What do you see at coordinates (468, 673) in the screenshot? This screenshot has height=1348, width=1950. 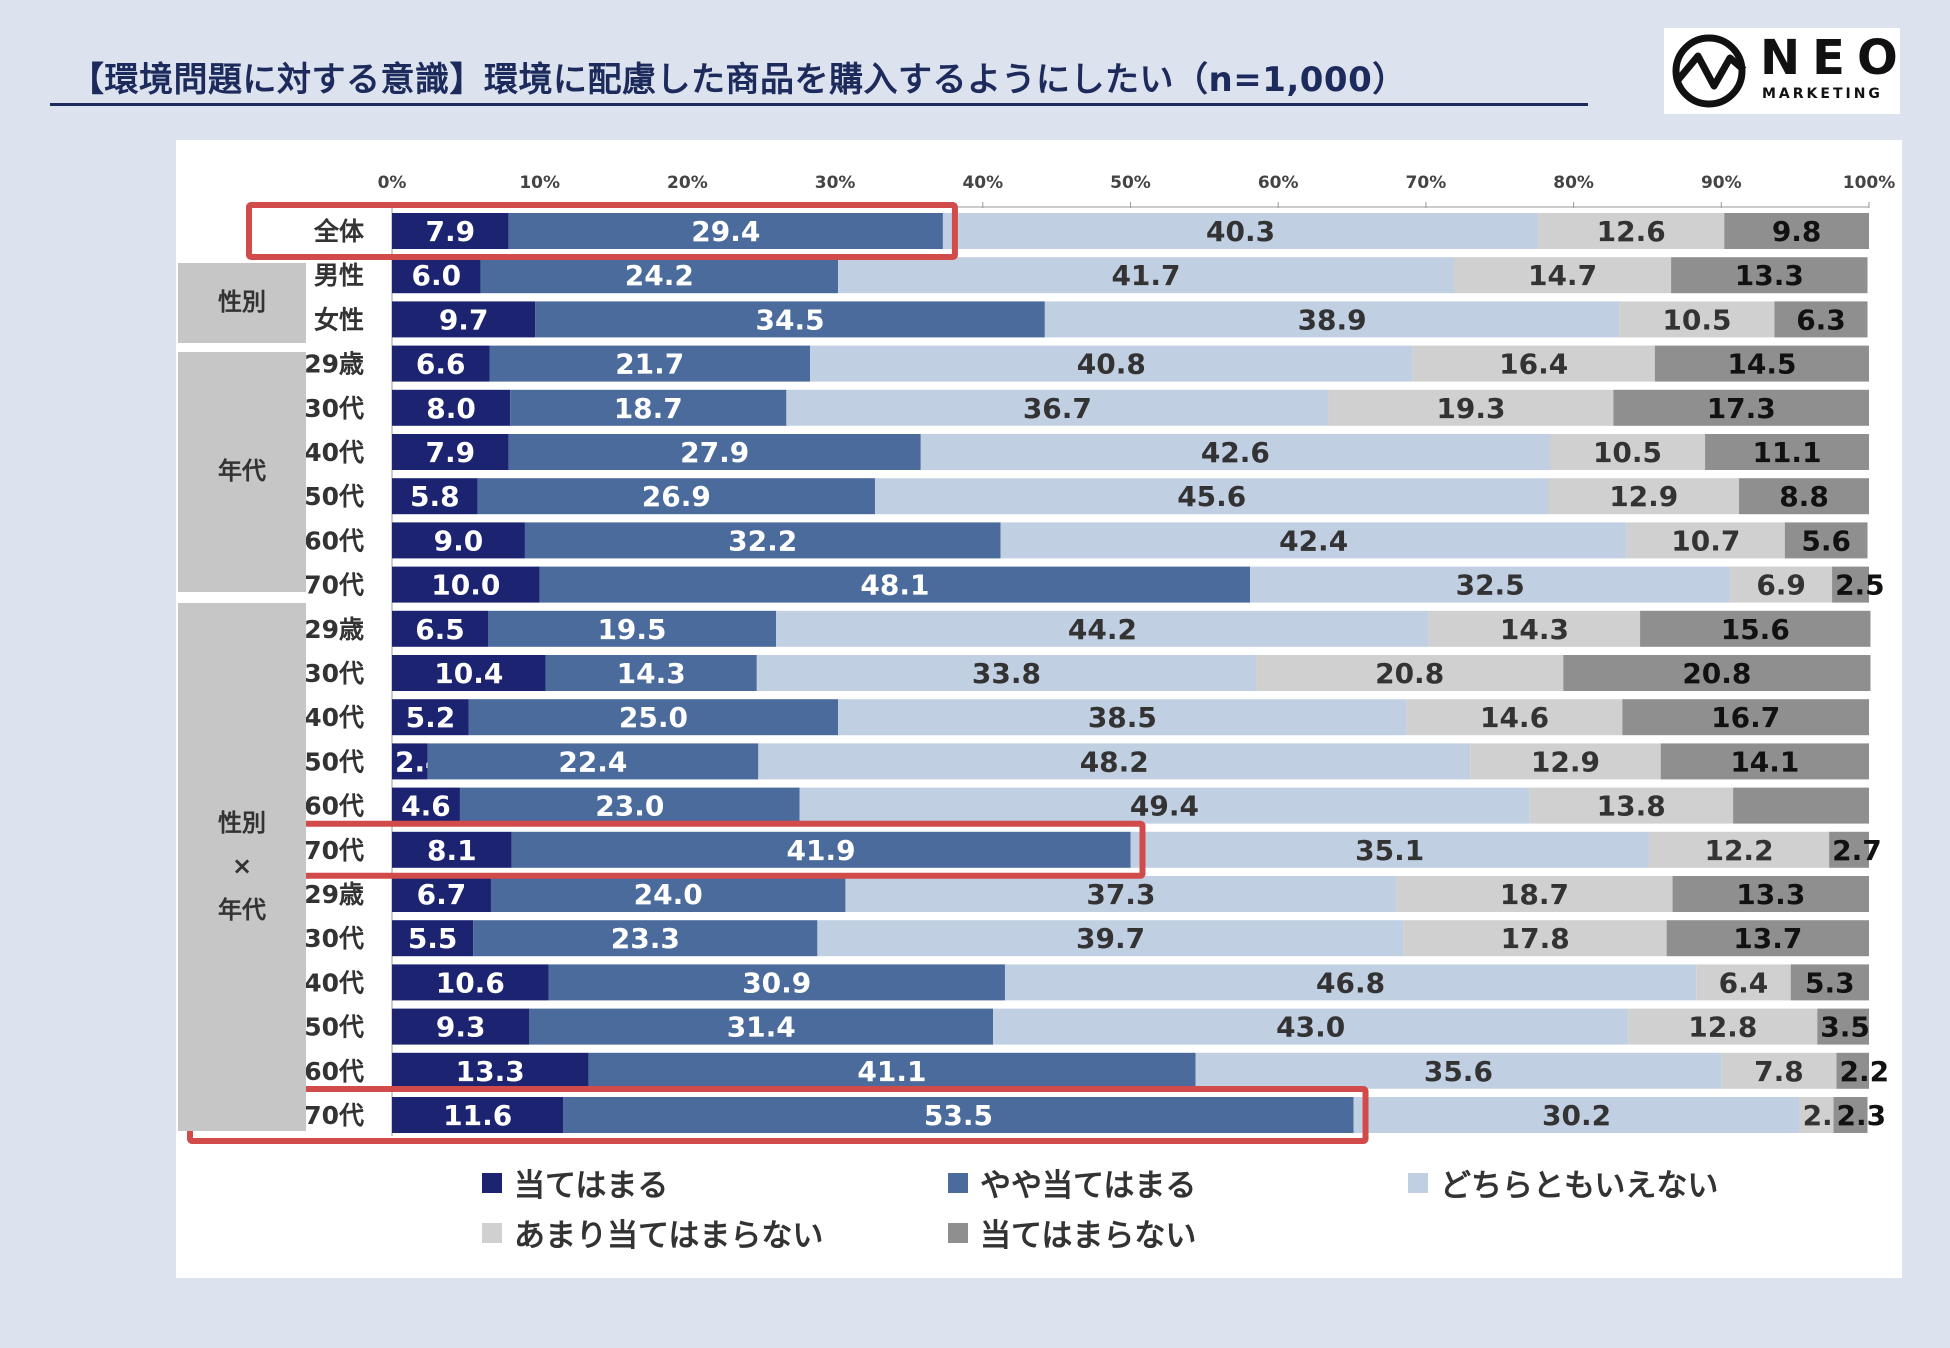 I see `data-label: 10.4` at bounding box center [468, 673].